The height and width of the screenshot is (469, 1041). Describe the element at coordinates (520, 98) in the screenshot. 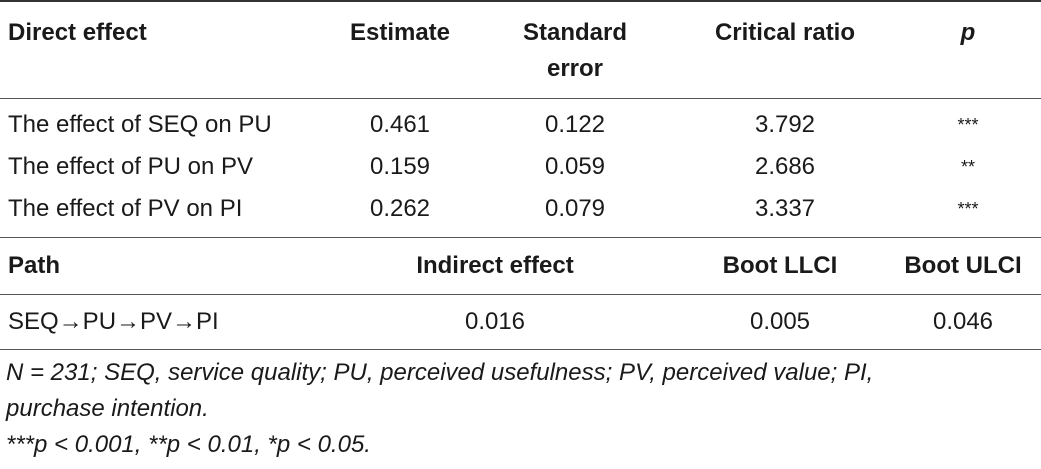

I see `header-rule` at that location.